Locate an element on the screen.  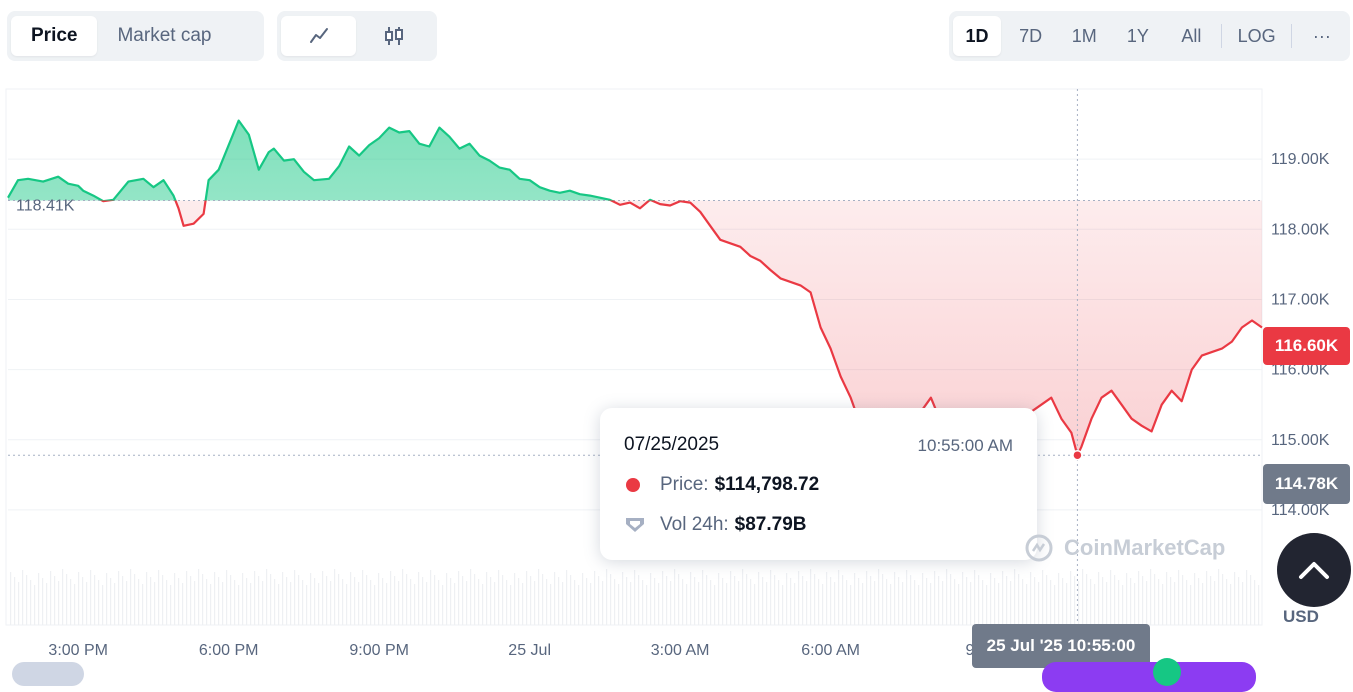
candlestick-icon is located at coordinates (393, 36).